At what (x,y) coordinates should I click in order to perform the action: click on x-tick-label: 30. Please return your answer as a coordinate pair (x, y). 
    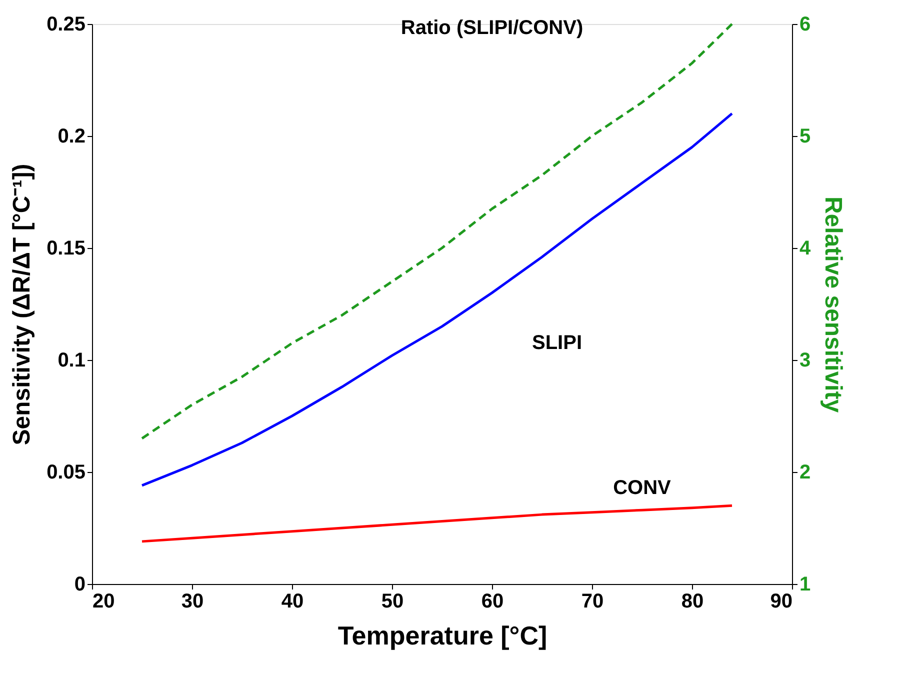
    Looking at the image, I should click on (192, 601).